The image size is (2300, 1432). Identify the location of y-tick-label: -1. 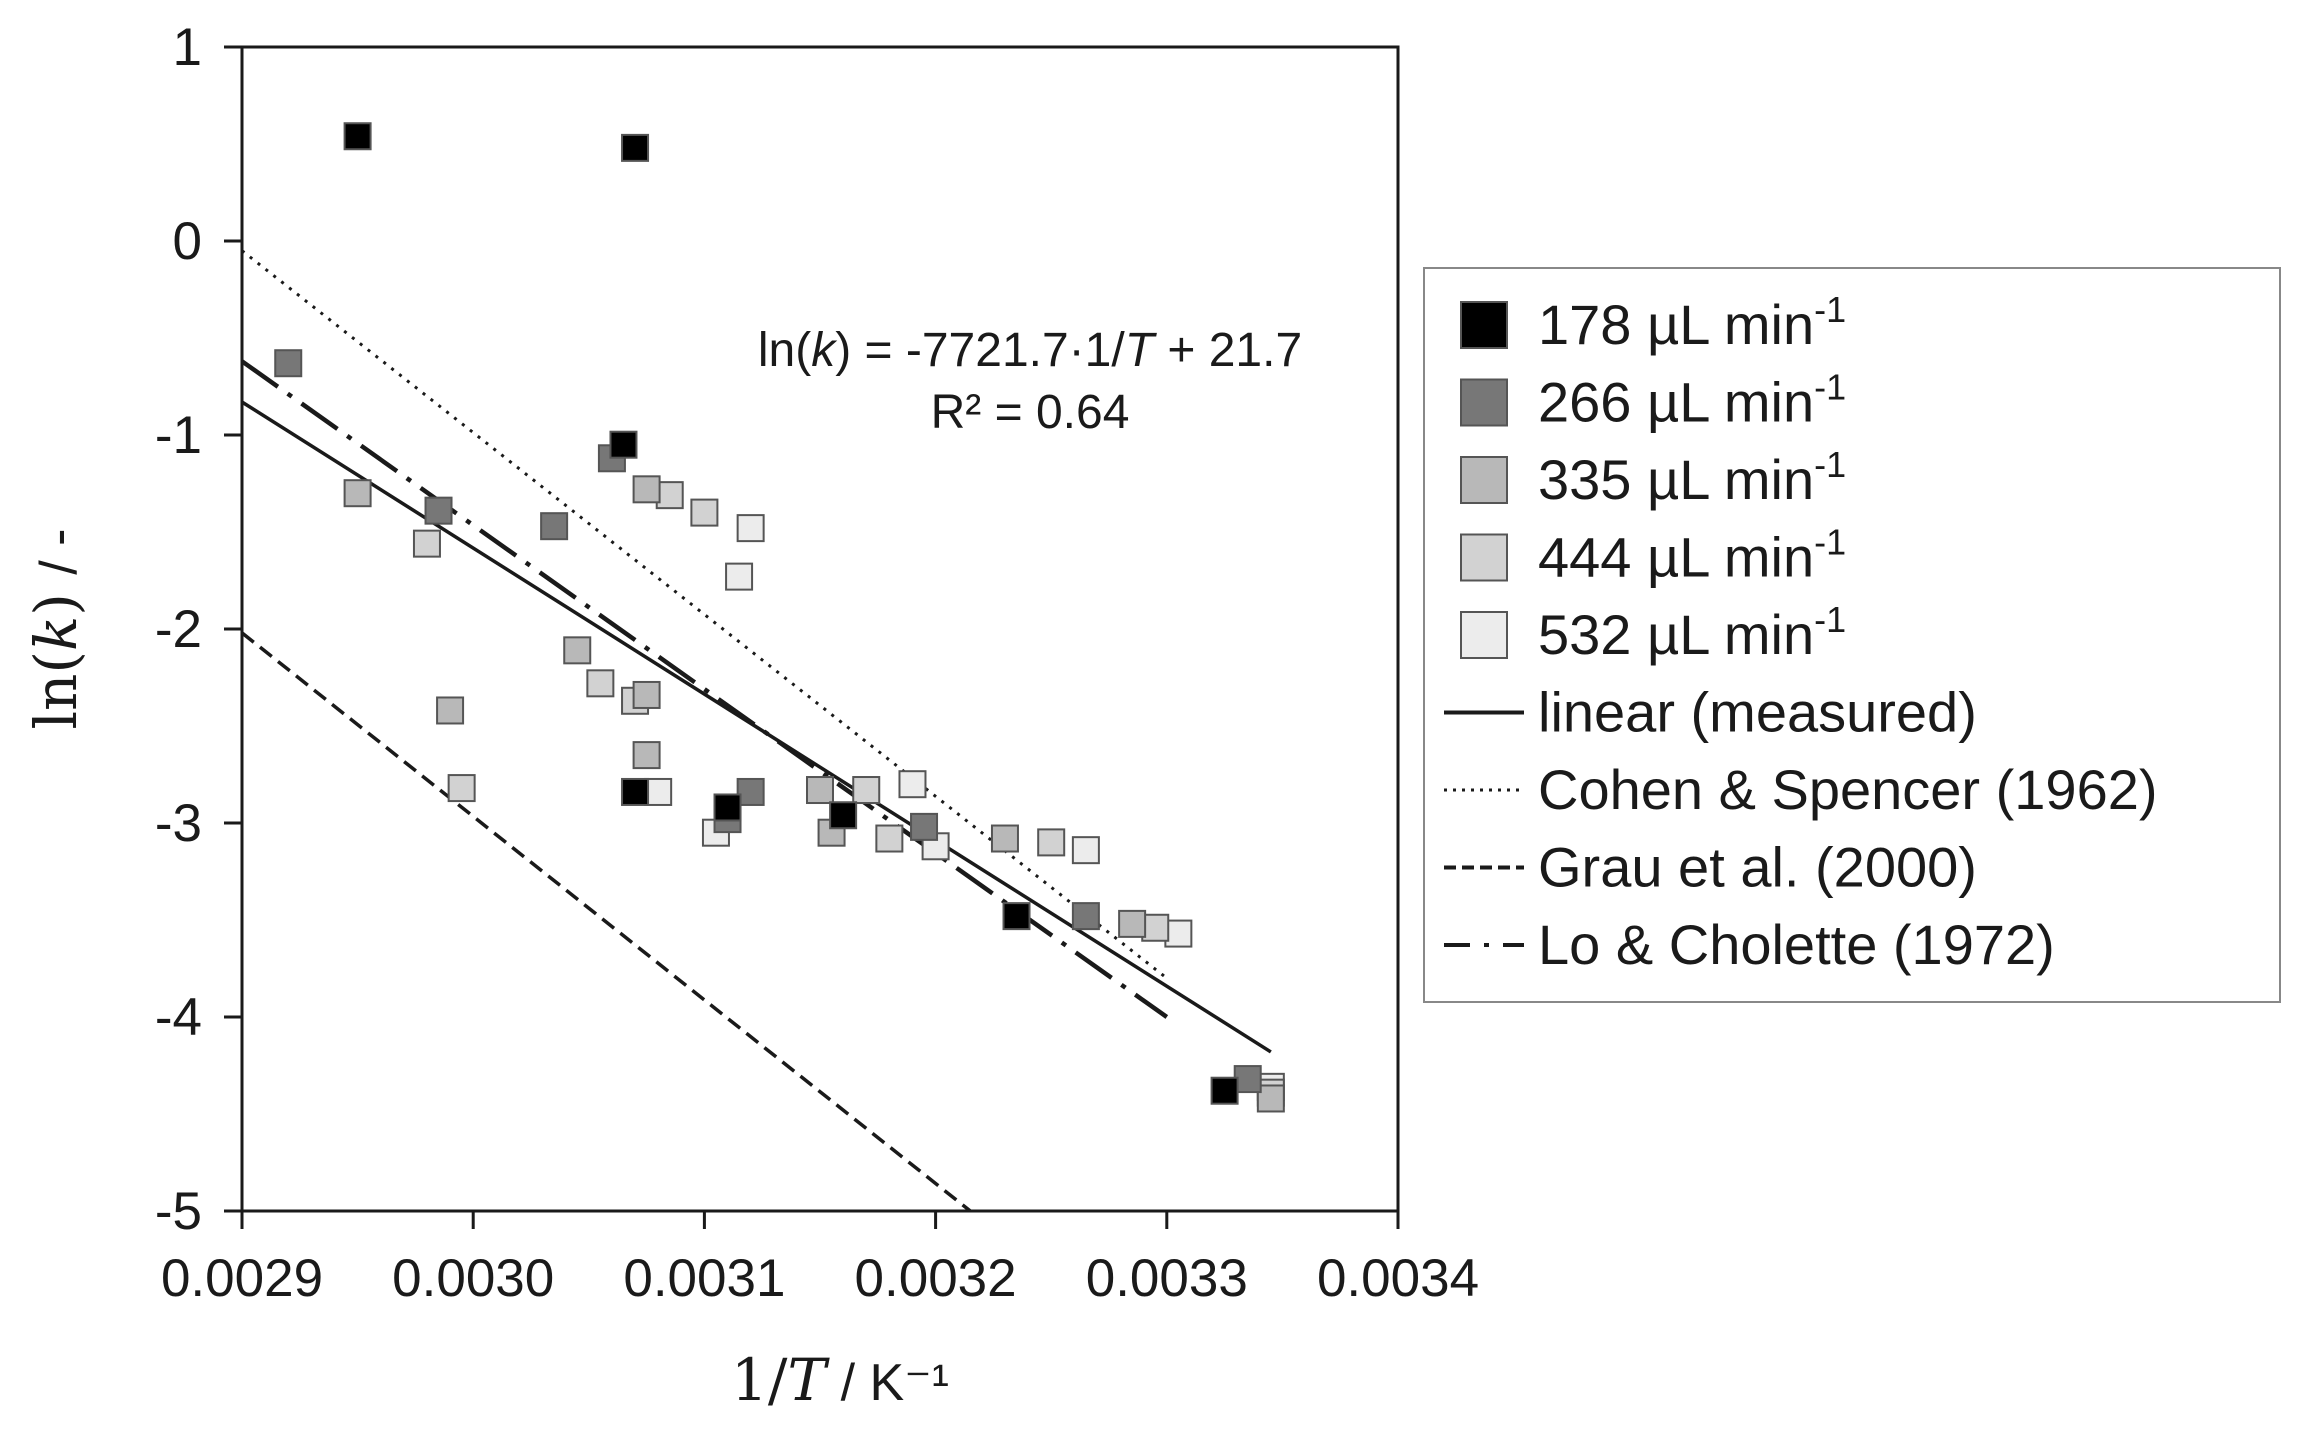
(178, 435).